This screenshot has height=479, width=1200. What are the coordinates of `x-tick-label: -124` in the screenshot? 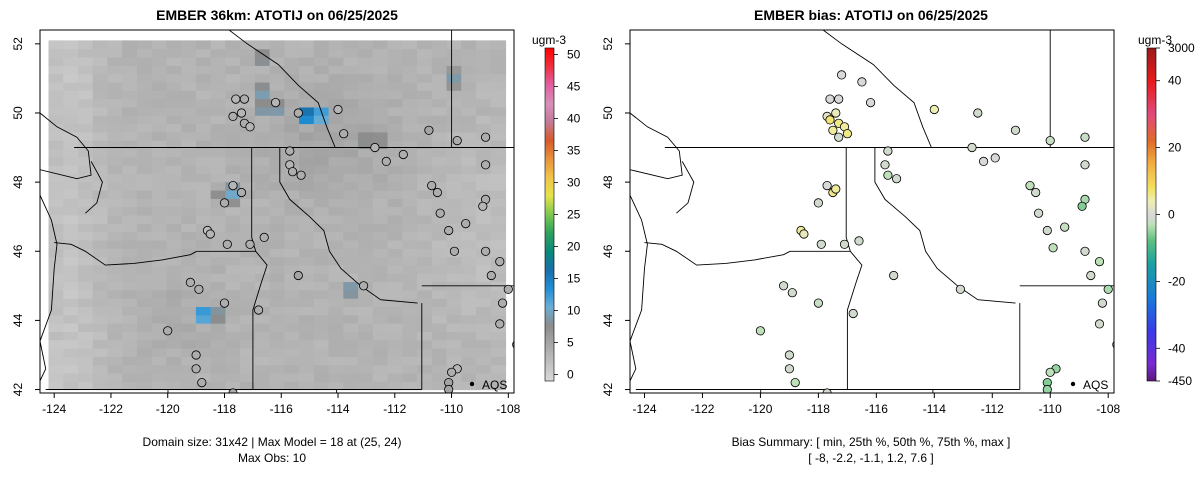 It's located at (644, 409).